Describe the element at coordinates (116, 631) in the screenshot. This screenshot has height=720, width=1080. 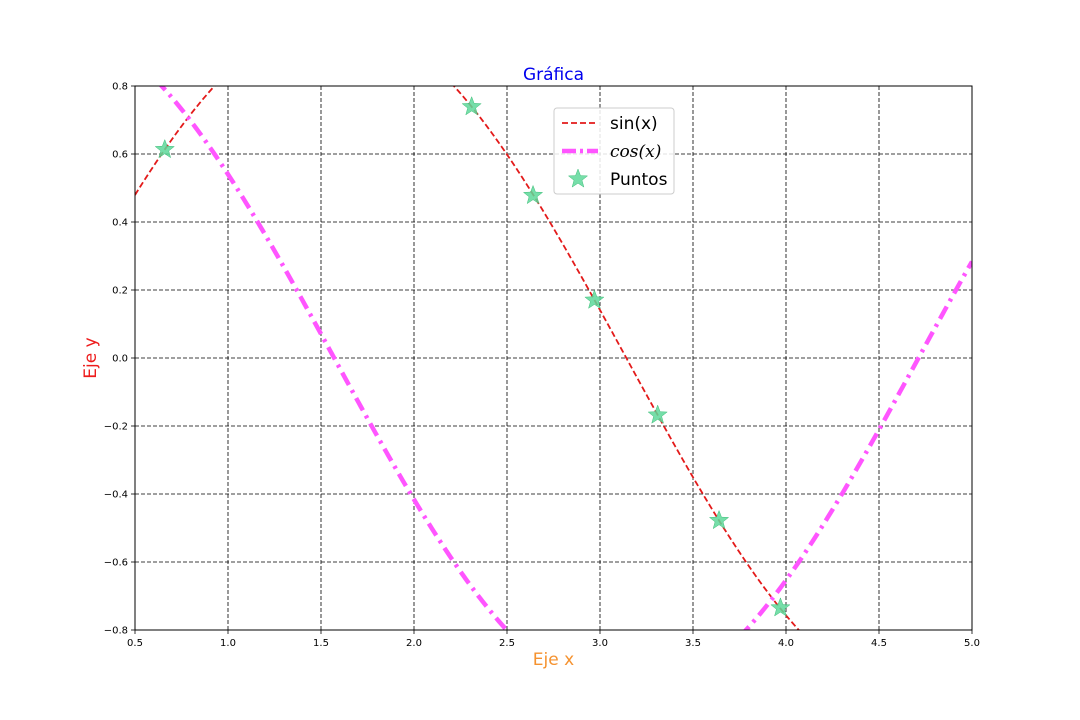
I see `y-tick-label: −0.8` at that location.